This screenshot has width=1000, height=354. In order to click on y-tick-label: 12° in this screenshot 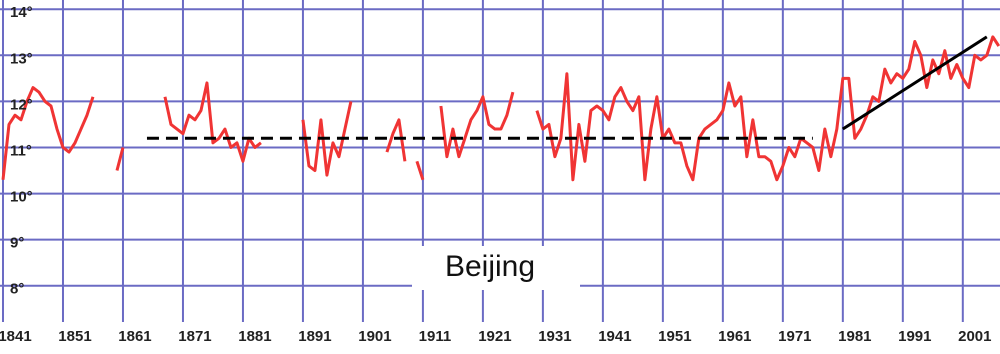, I will do `click(21, 104)`.